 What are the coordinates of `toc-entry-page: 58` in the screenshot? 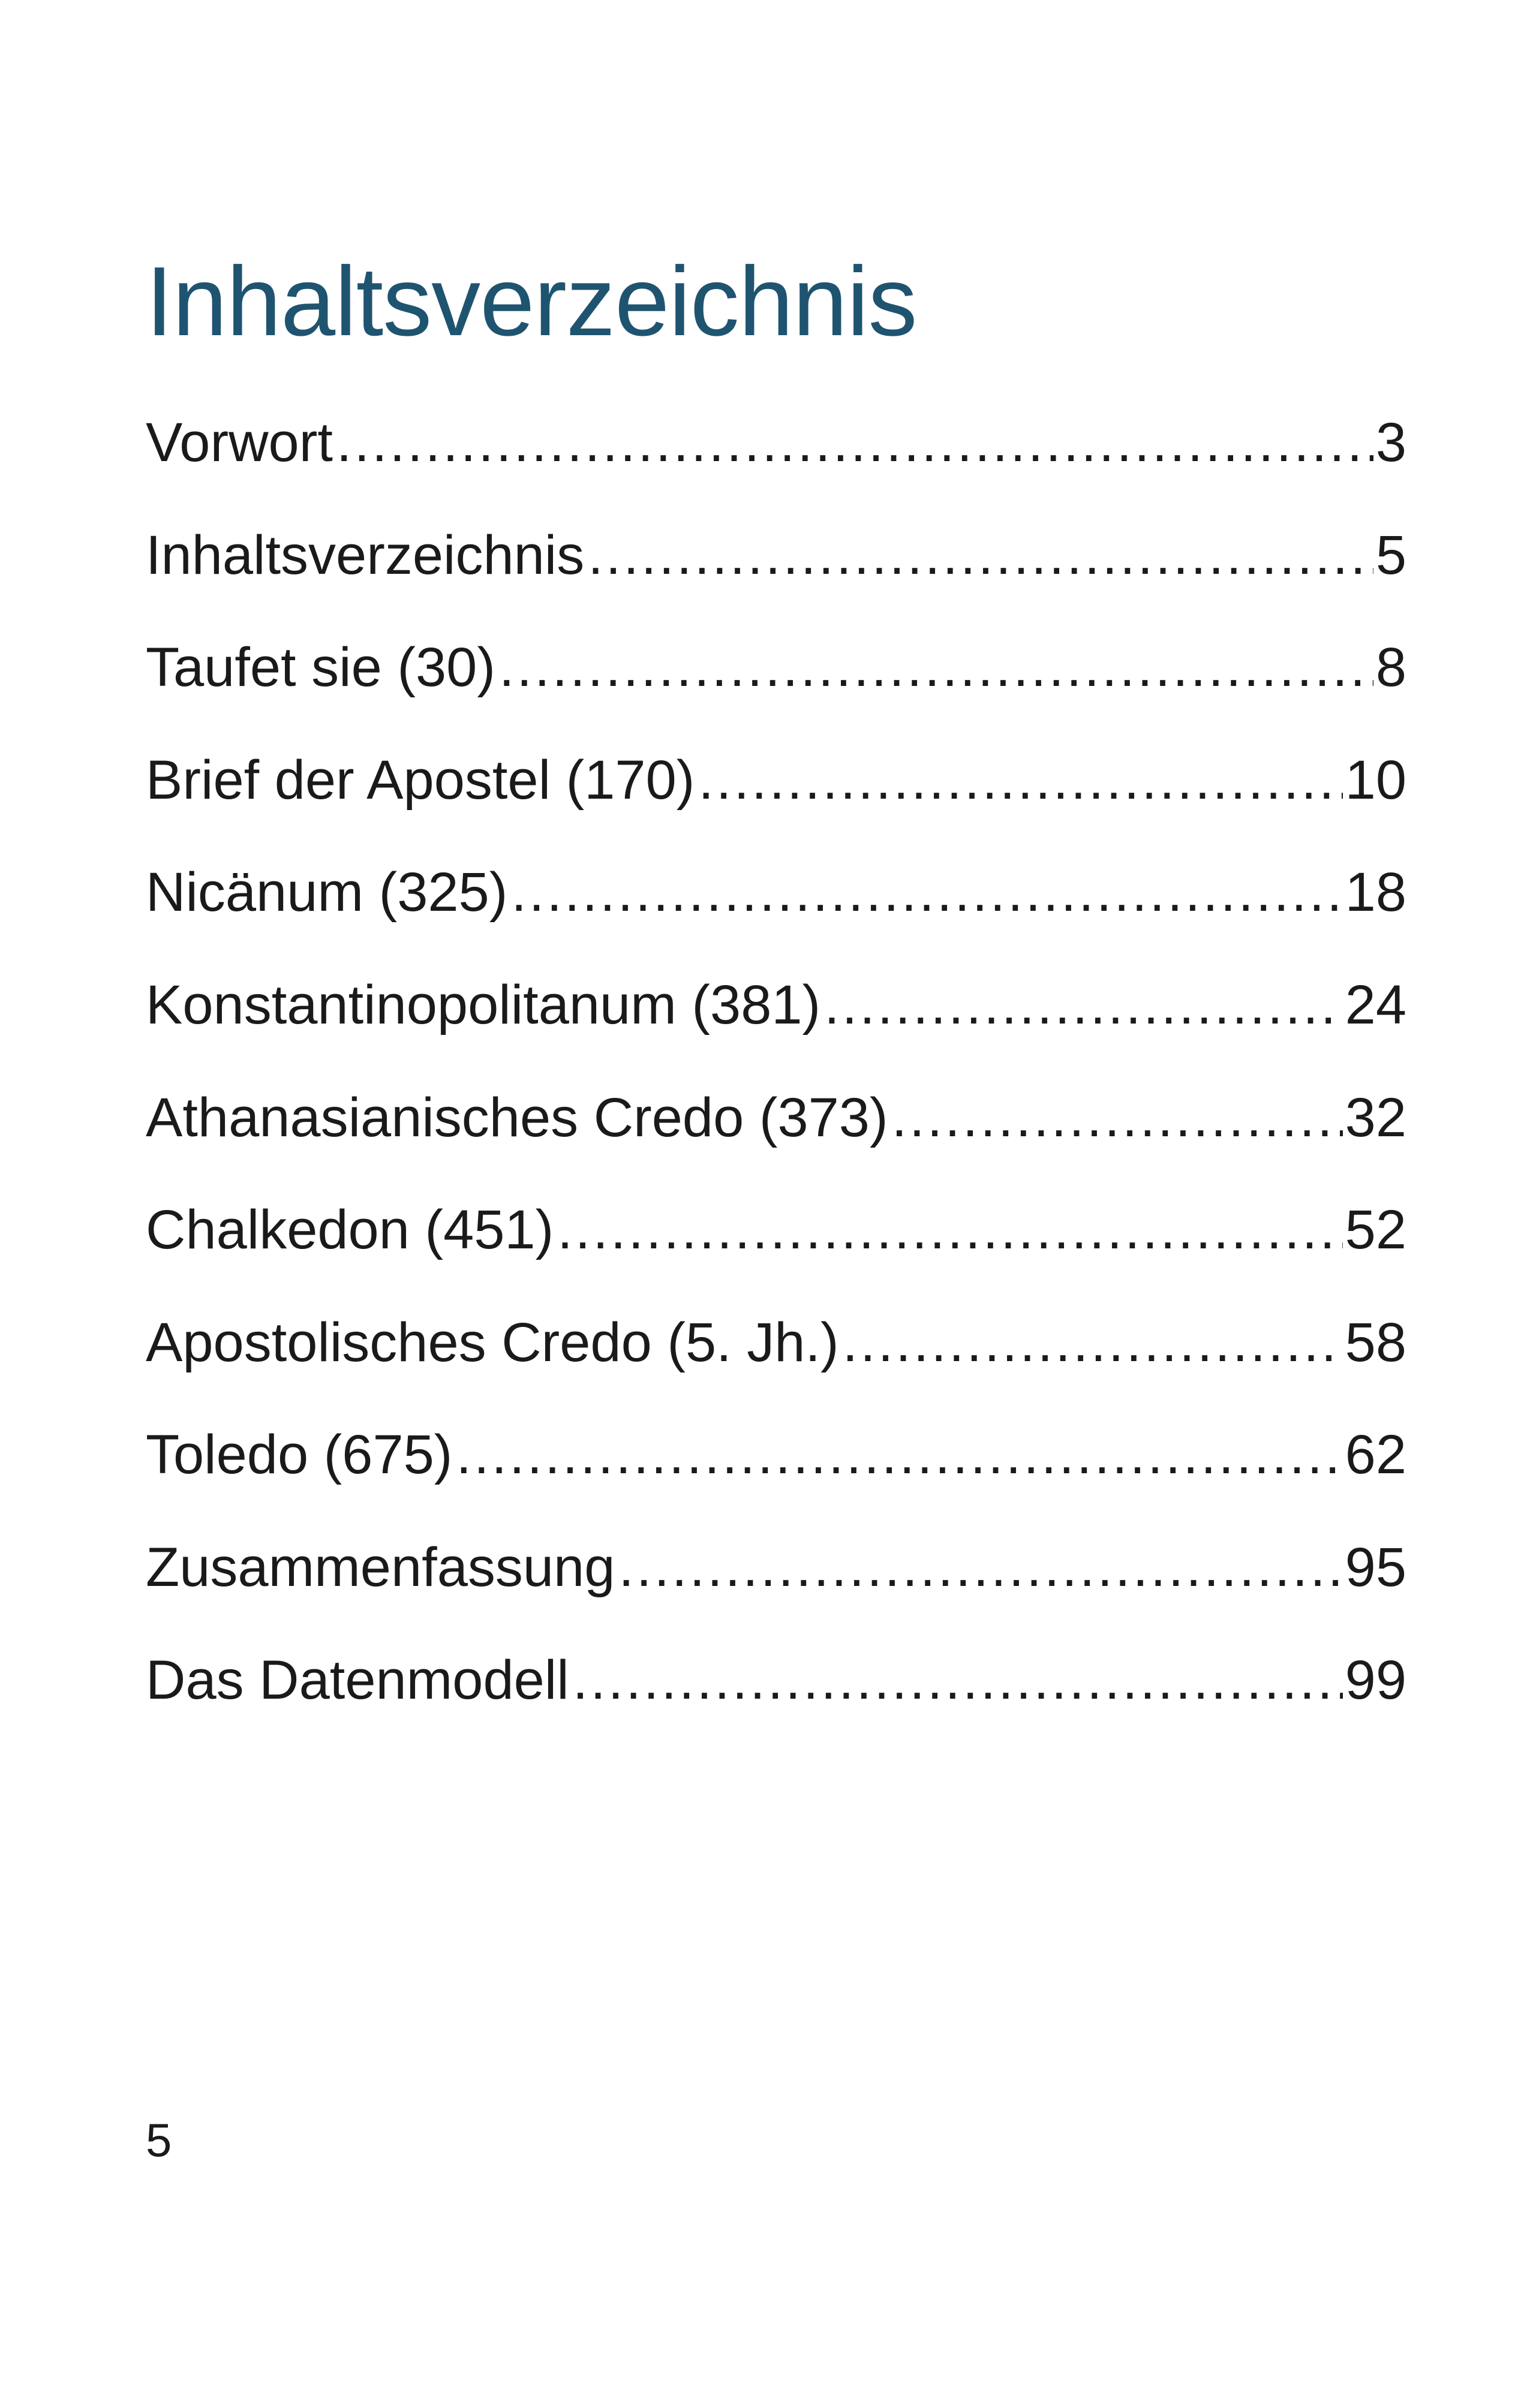 It's located at (1375, 1342).